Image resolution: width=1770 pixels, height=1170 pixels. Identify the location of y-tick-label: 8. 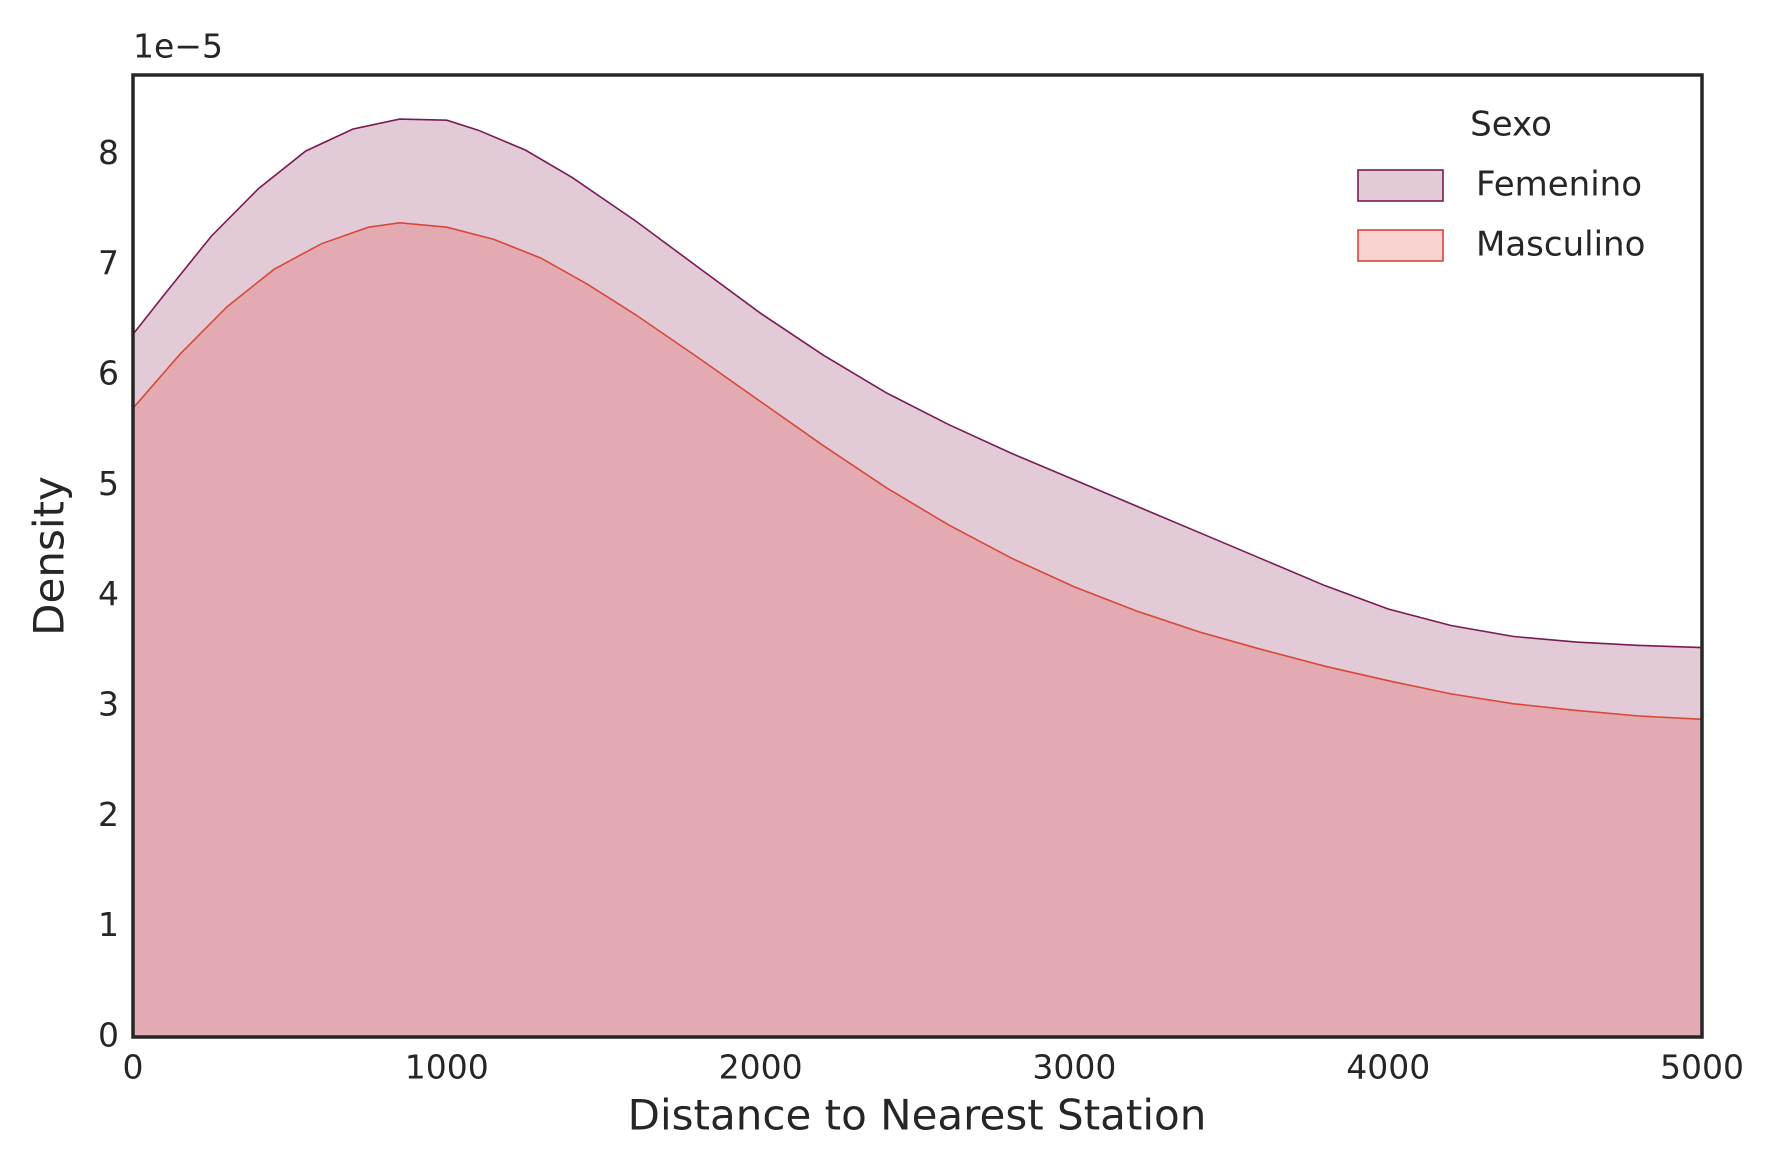
(108, 152).